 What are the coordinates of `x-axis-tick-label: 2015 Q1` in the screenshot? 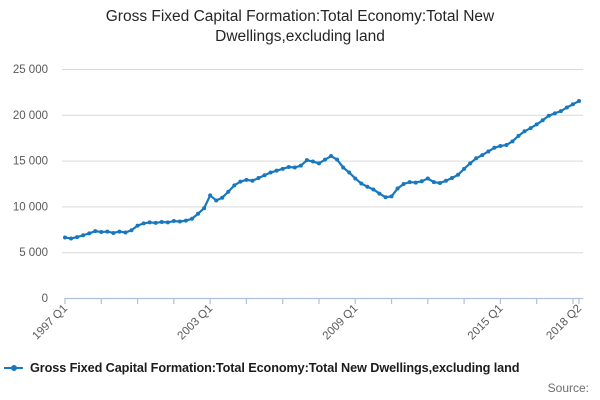 It's located at (486, 323).